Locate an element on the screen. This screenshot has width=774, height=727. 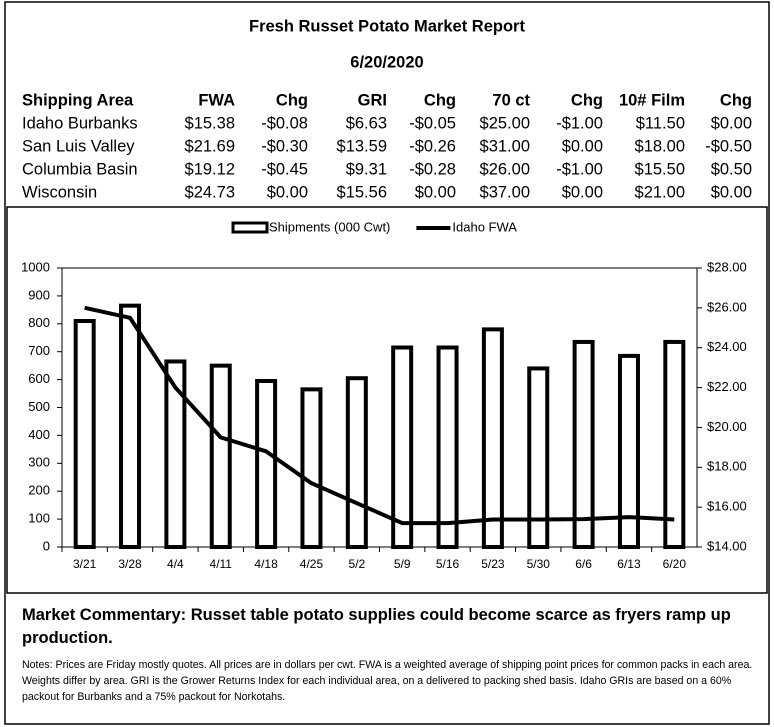
table-cell: $11.50 is located at coordinates (660, 123).